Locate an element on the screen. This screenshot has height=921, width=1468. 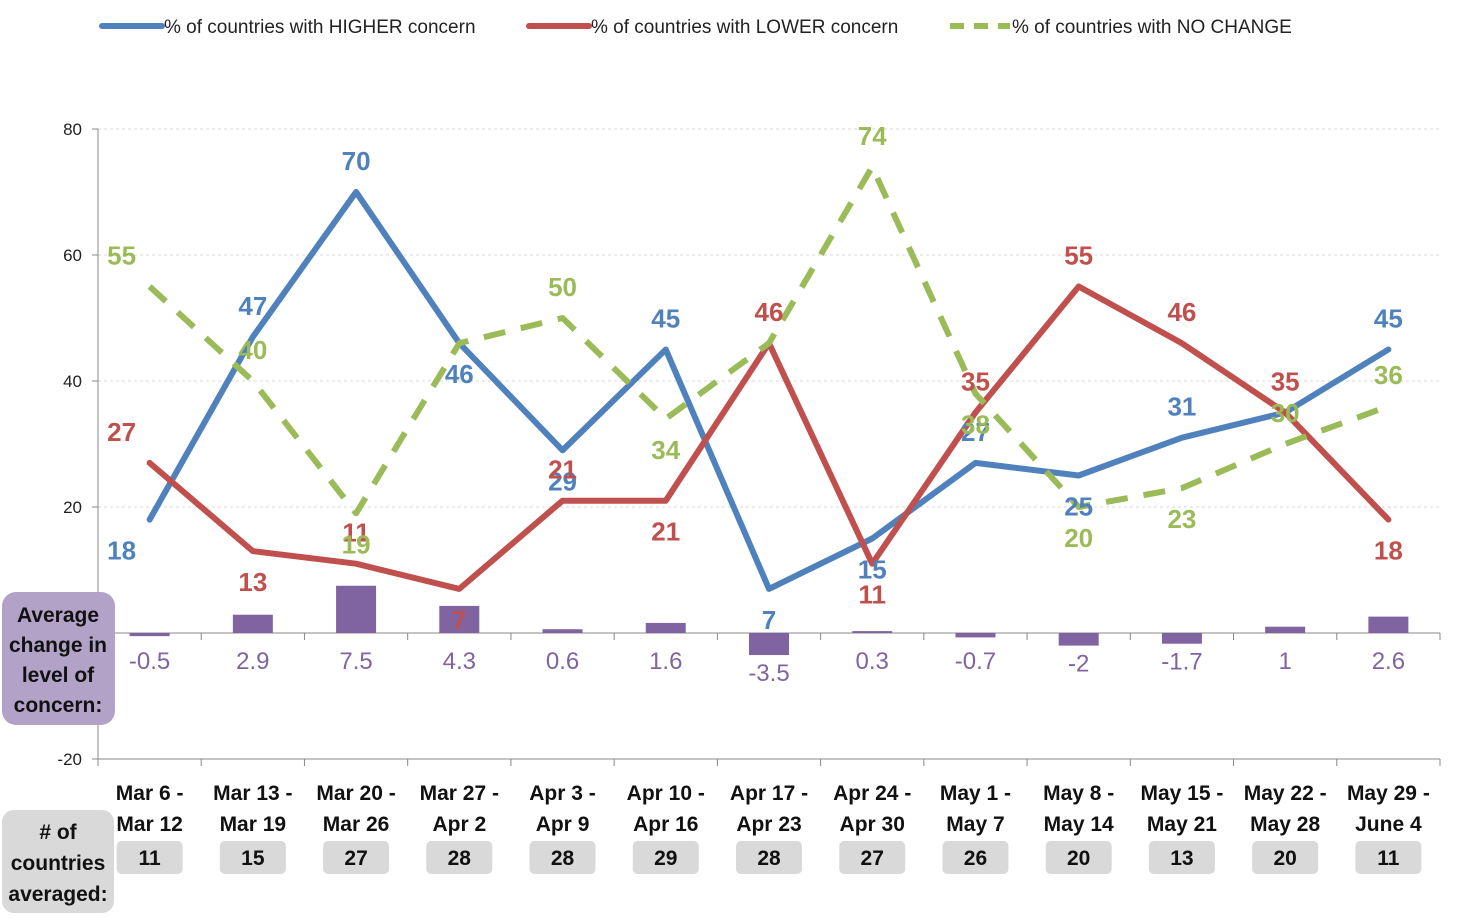
count-panel is located at coordinates (58, 861).